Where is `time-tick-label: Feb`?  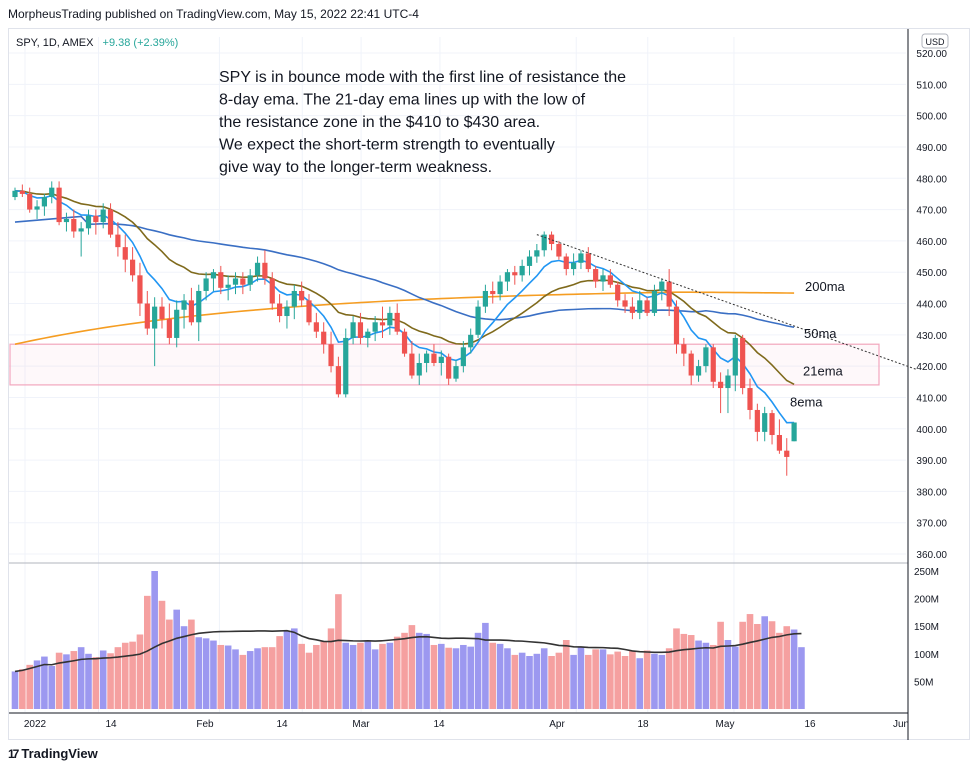 time-tick-label: Feb is located at coordinates (205, 724).